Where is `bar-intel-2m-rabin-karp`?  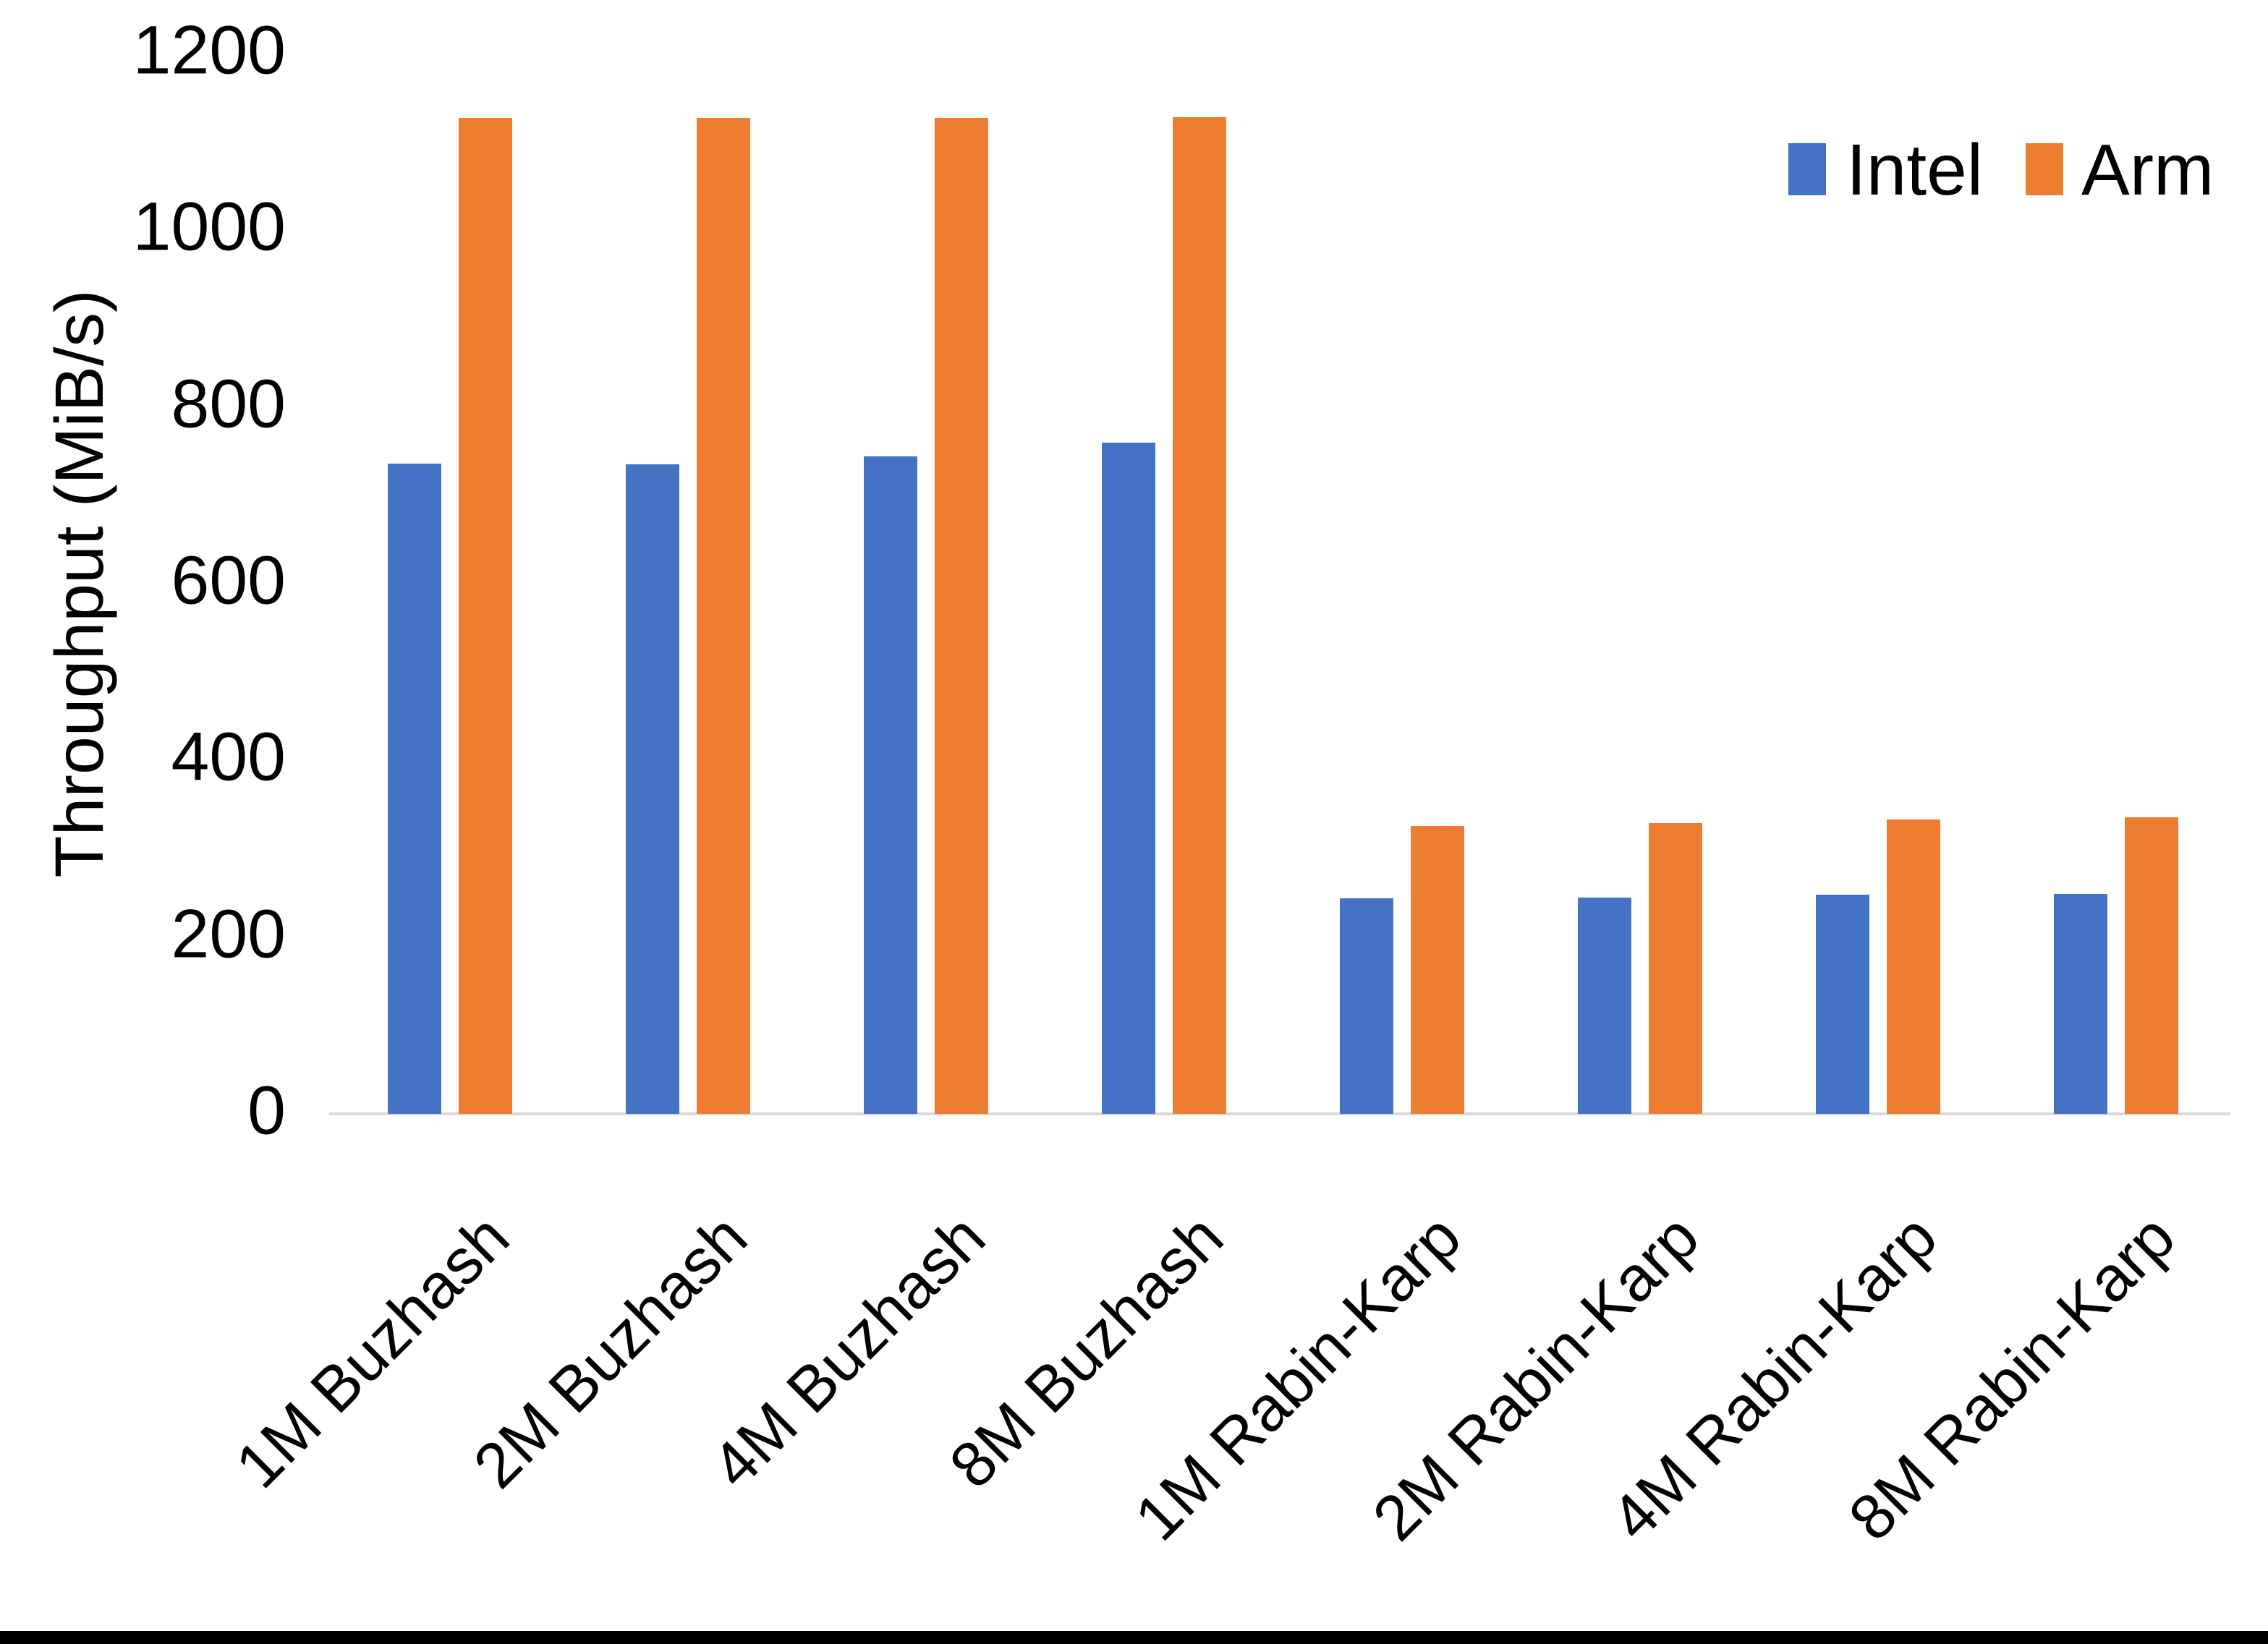 bar-intel-2m-rabin-karp is located at coordinates (1604, 1005).